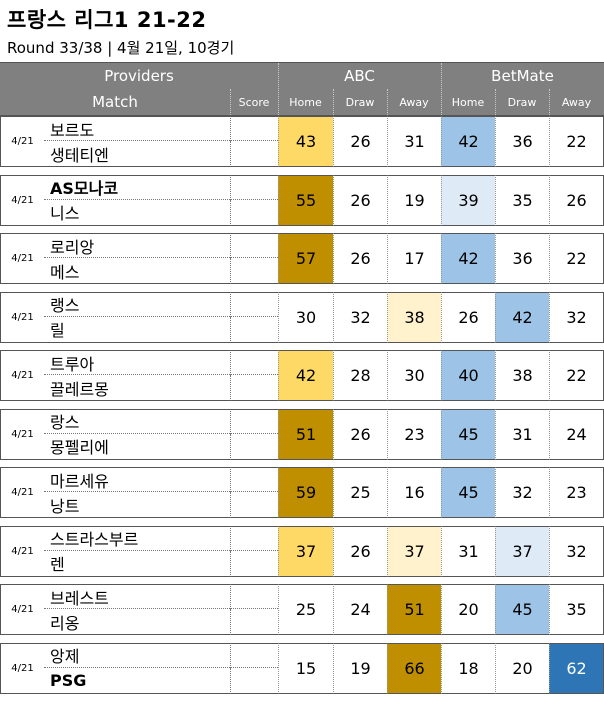 Image resolution: width=604 pixels, height=701 pixels. What do you see at coordinates (468, 200) in the screenshot?
I see `betmate-home-odds: 39` at bounding box center [468, 200].